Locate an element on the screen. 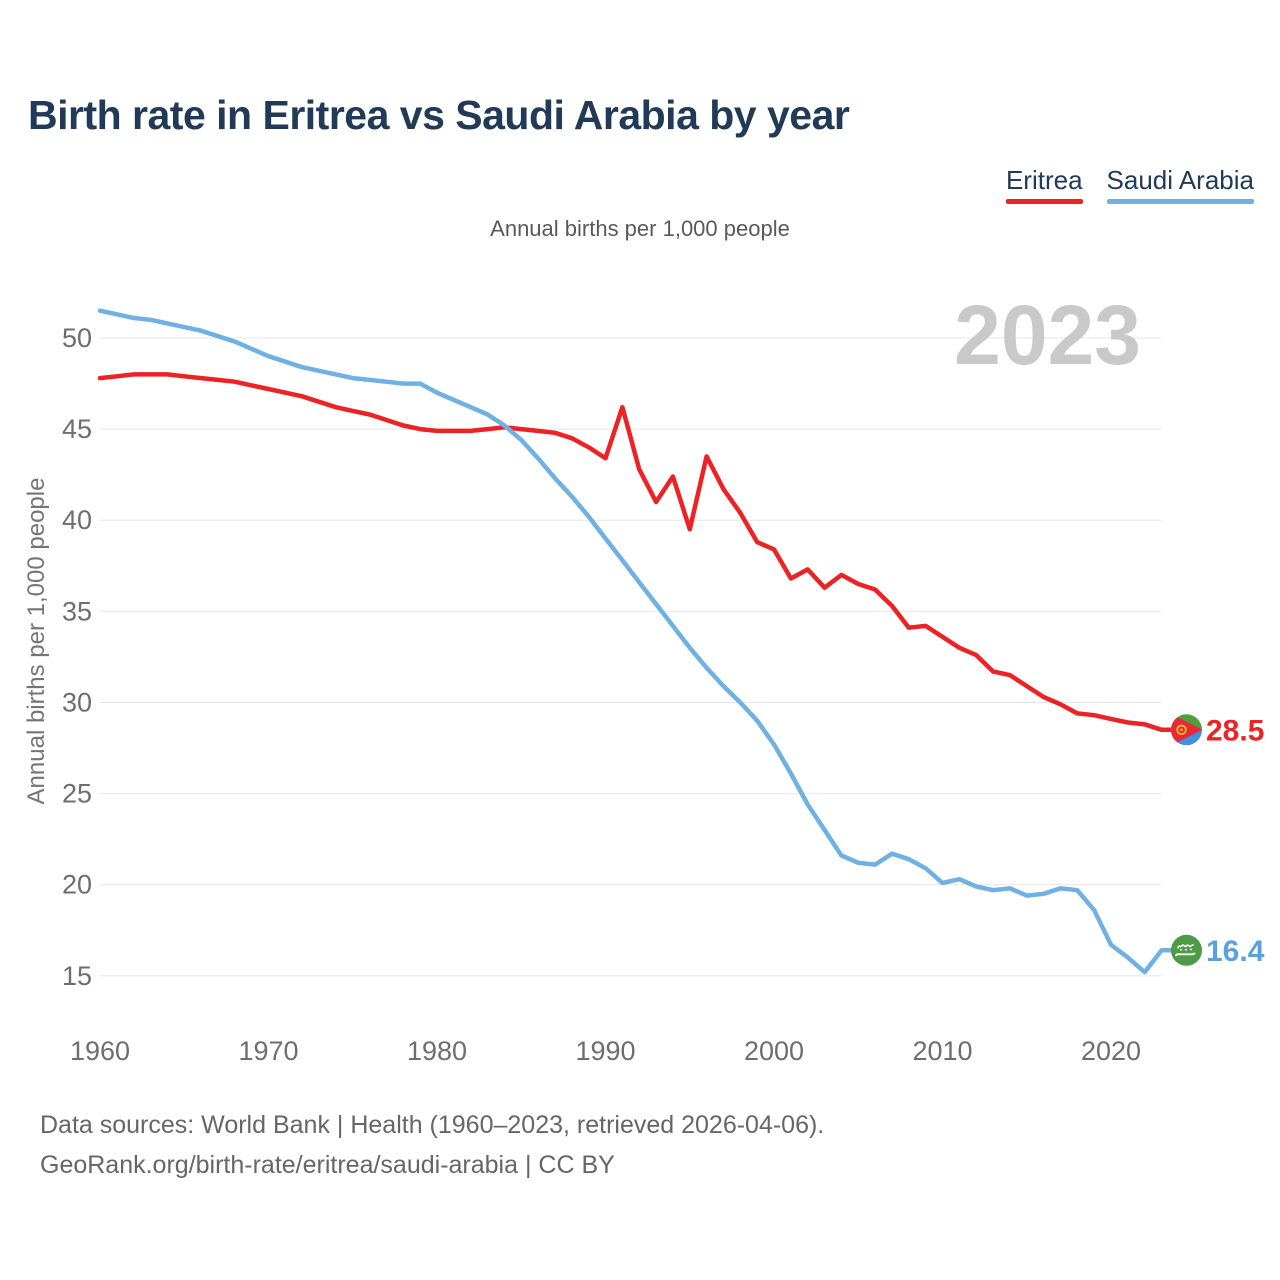 The width and height of the screenshot is (1280, 1280). watermark-year: 2023 is located at coordinates (1047, 335).